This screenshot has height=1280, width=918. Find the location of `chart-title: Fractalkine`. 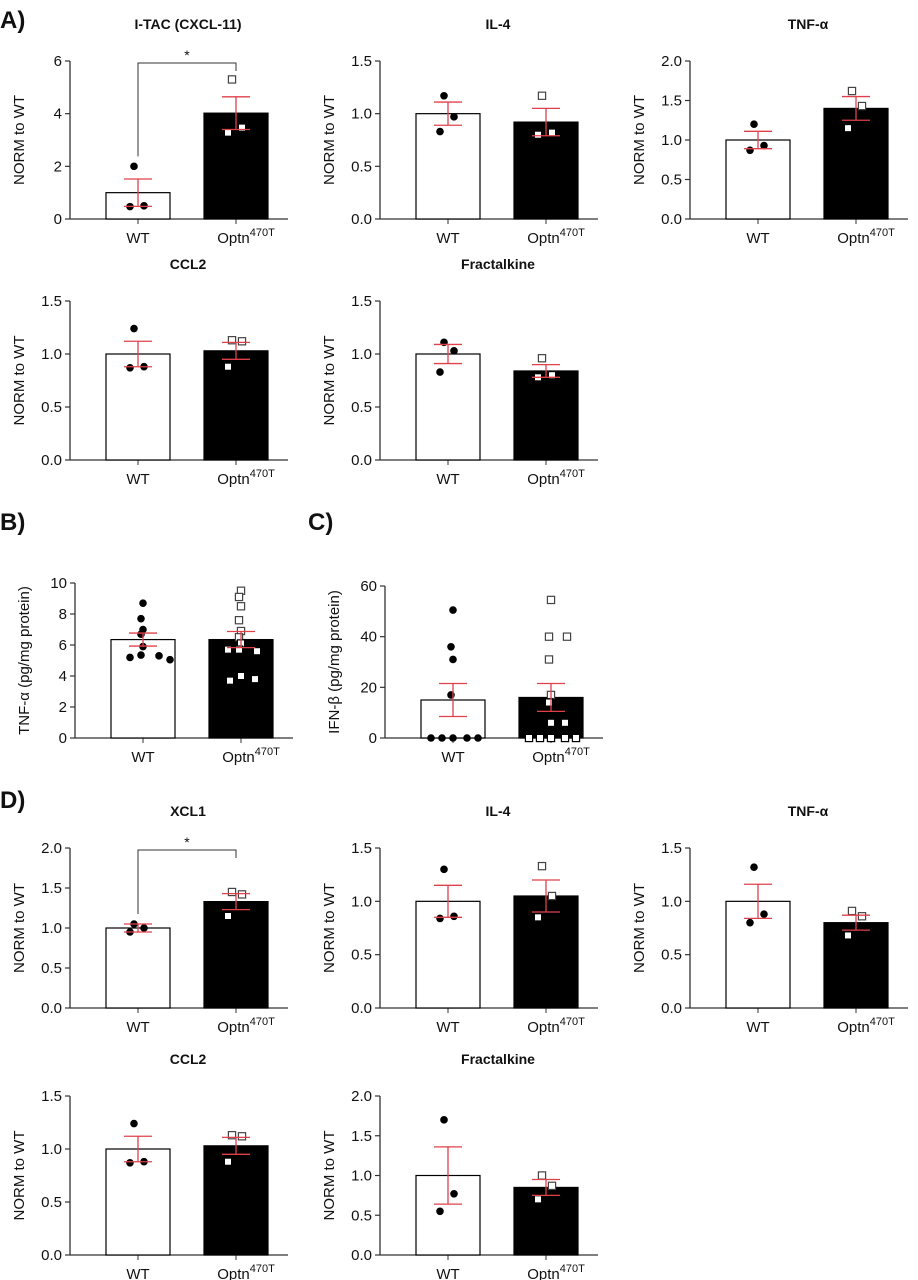

chart-title: Fractalkine is located at coordinates (498, 1059).